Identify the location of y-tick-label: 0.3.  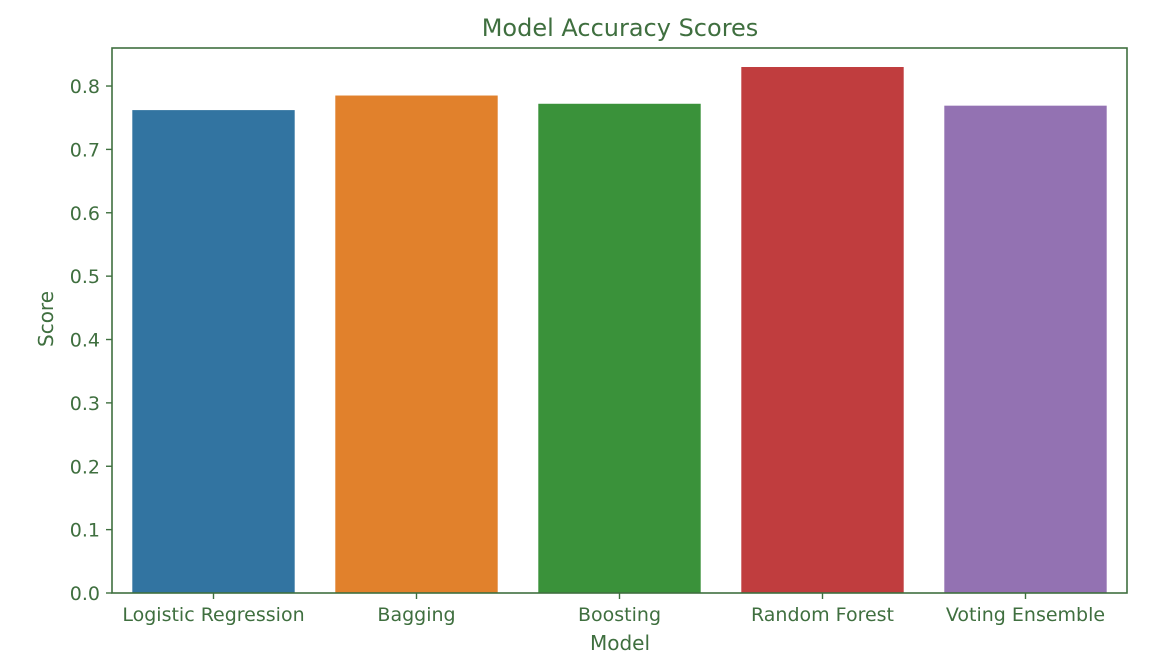
(85, 404).